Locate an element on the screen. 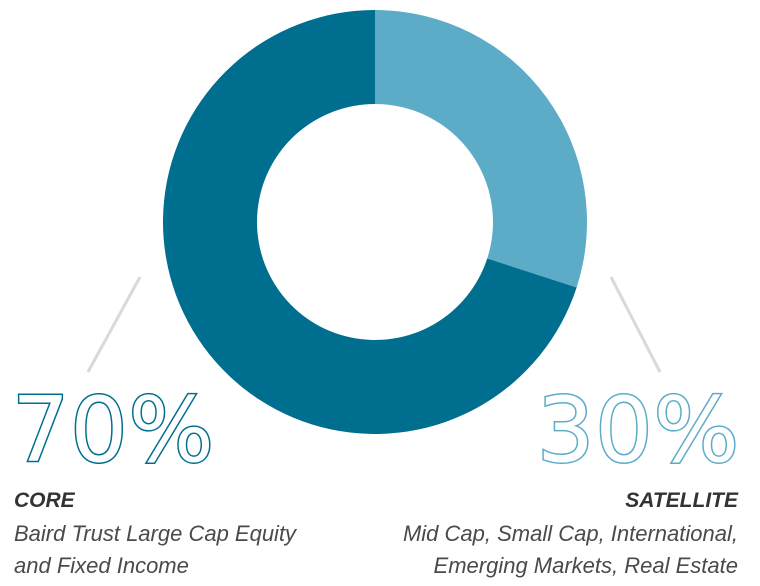 The height and width of the screenshot is (586, 760). satellite-description-line-1: Mid Cap, Small Cap, International, is located at coordinates (570, 533).